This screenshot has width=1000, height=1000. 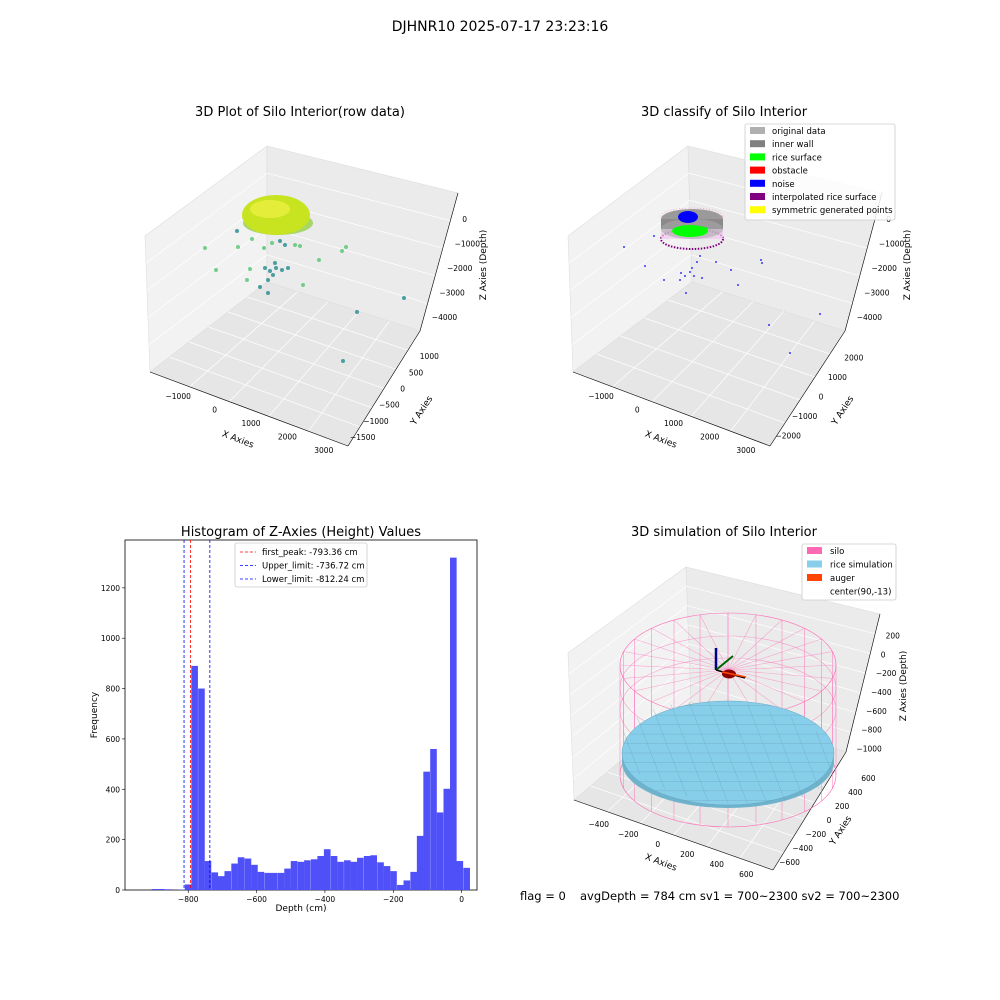 I want to click on y-tick-label: −400, so click(x=802, y=848).